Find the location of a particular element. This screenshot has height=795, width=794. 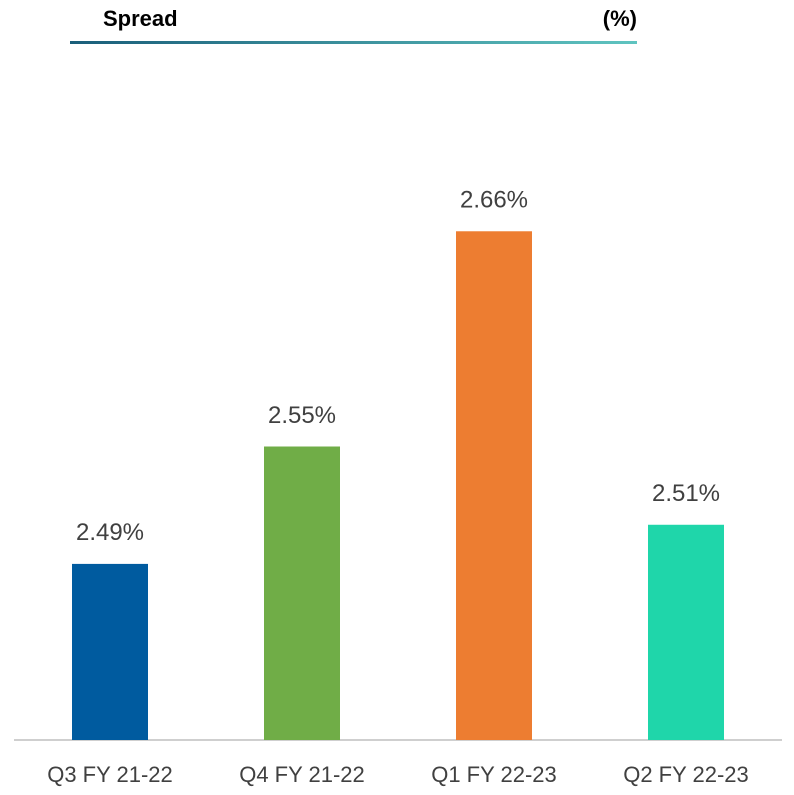

x-tick-label: Q1 FY 22-23 is located at coordinates (494, 774).